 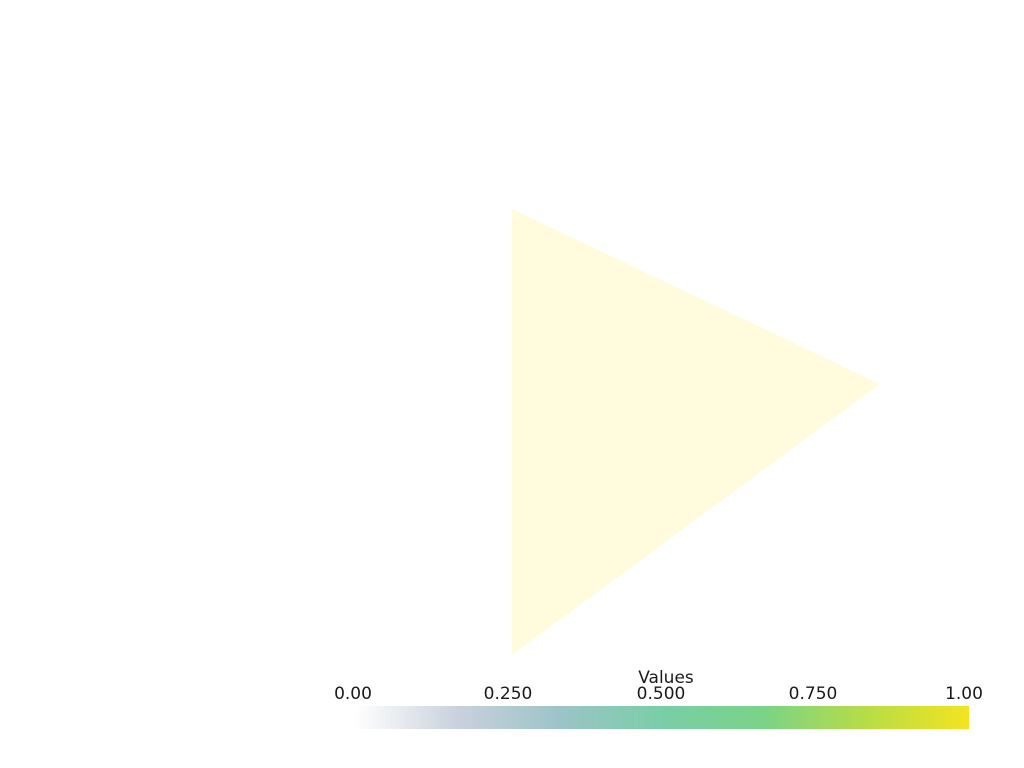 What do you see at coordinates (964, 694) in the screenshot?
I see `colorbar-tick-label: 1.00` at bounding box center [964, 694].